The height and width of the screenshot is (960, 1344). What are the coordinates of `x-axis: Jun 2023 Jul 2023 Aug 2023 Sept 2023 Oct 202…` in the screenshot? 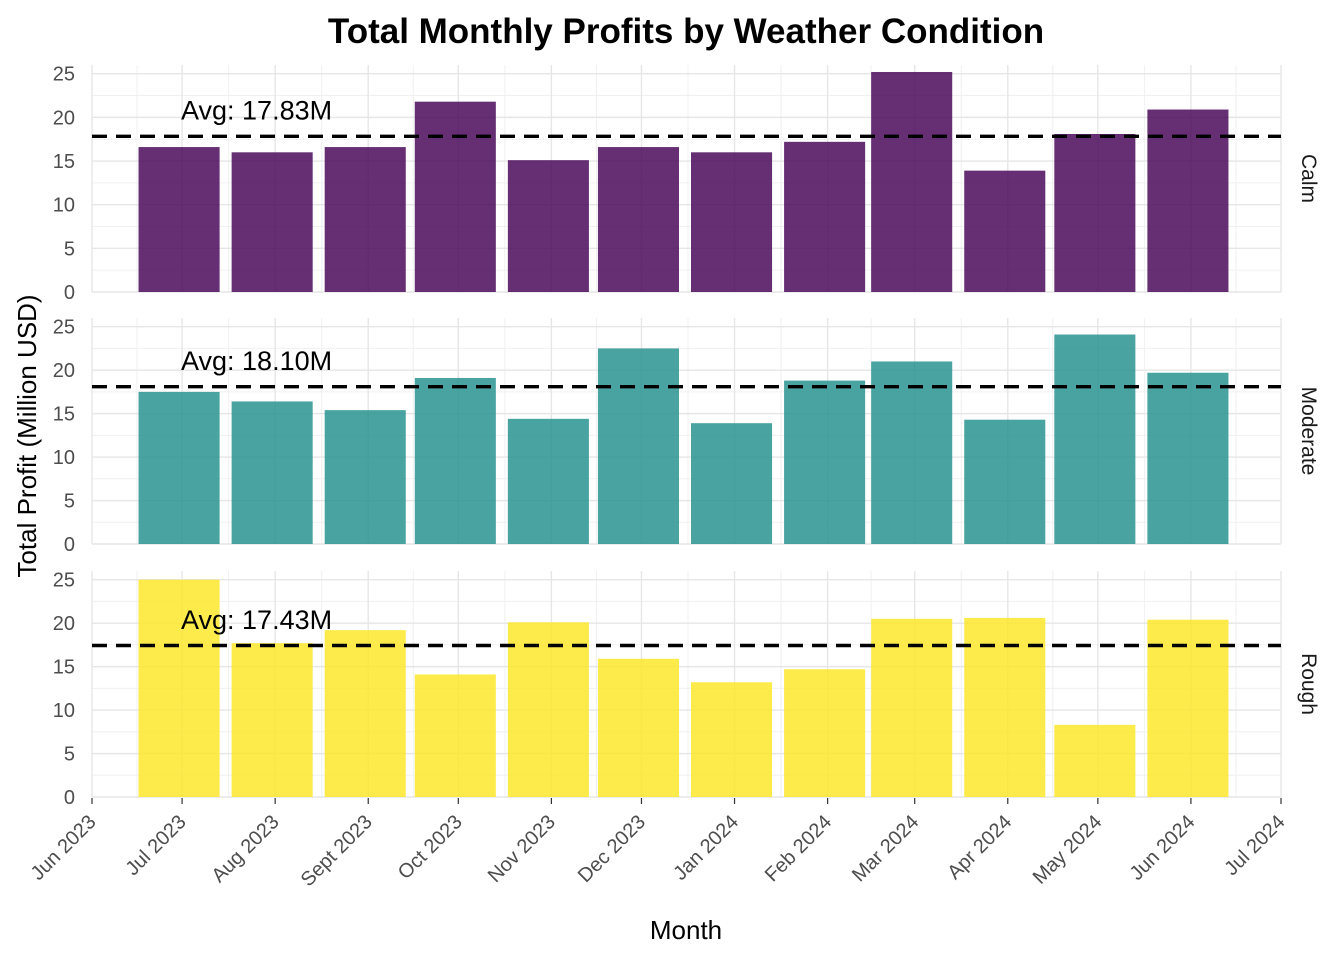 It's located at (658, 844).